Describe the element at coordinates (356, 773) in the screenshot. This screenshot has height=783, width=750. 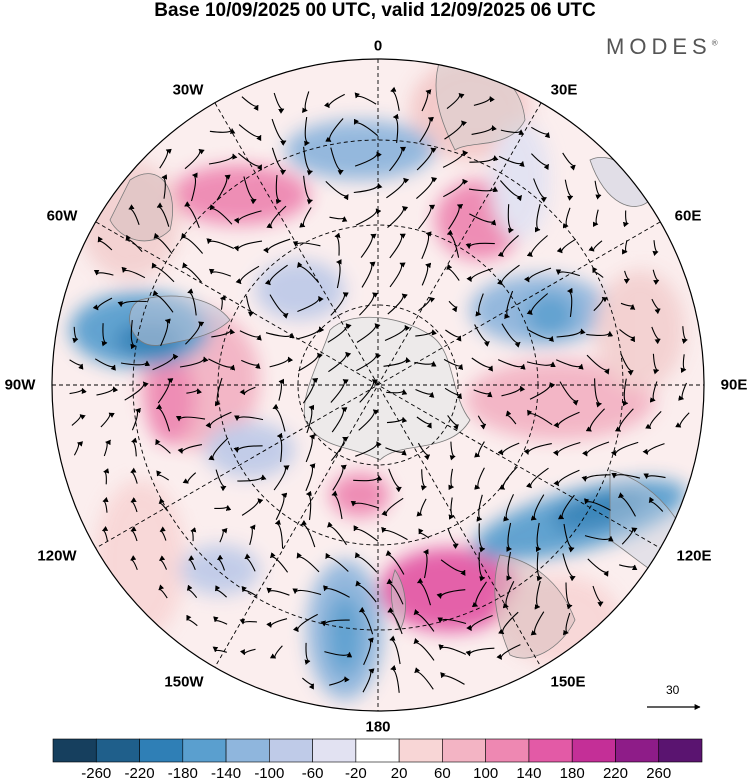
I see `colorbar-tick-label: -20` at that location.